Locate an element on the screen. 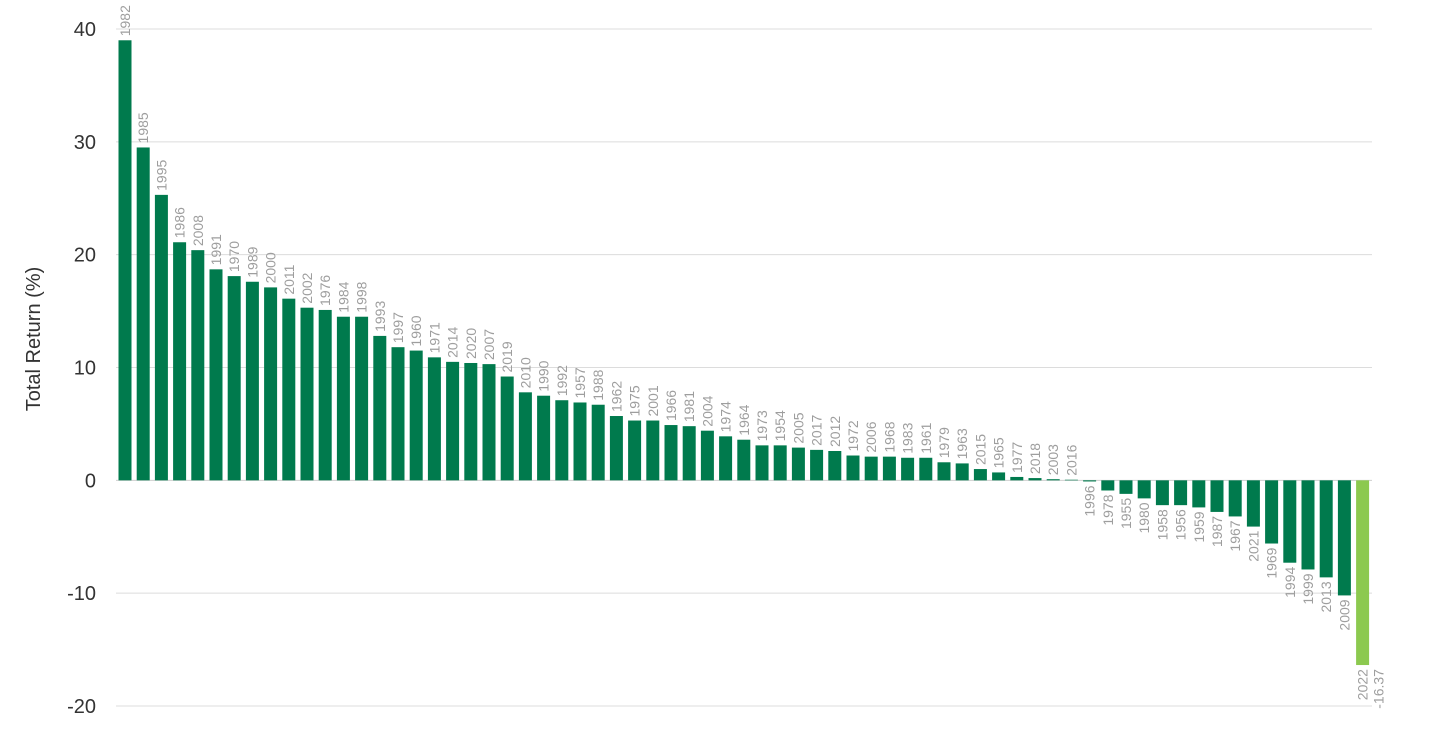  bar-label-1954: 1954 is located at coordinates (780, 425).